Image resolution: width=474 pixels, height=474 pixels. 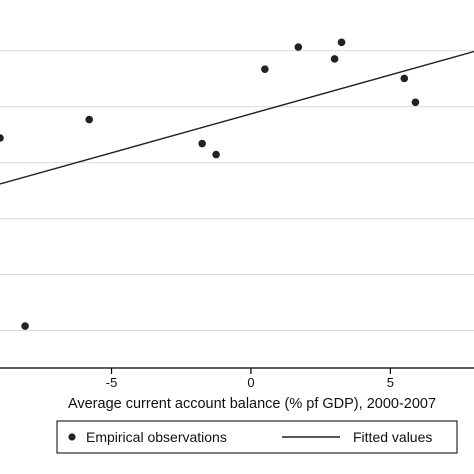 What do you see at coordinates (156, 437) in the screenshot?
I see `legend-label-observations: Empirical observations` at bounding box center [156, 437].